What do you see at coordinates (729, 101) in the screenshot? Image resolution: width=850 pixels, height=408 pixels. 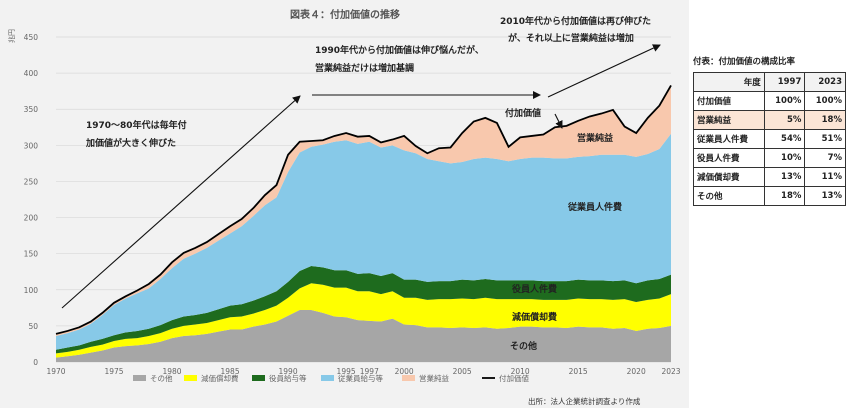 I see `row-label: 付加価値` at bounding box center [729, 101].